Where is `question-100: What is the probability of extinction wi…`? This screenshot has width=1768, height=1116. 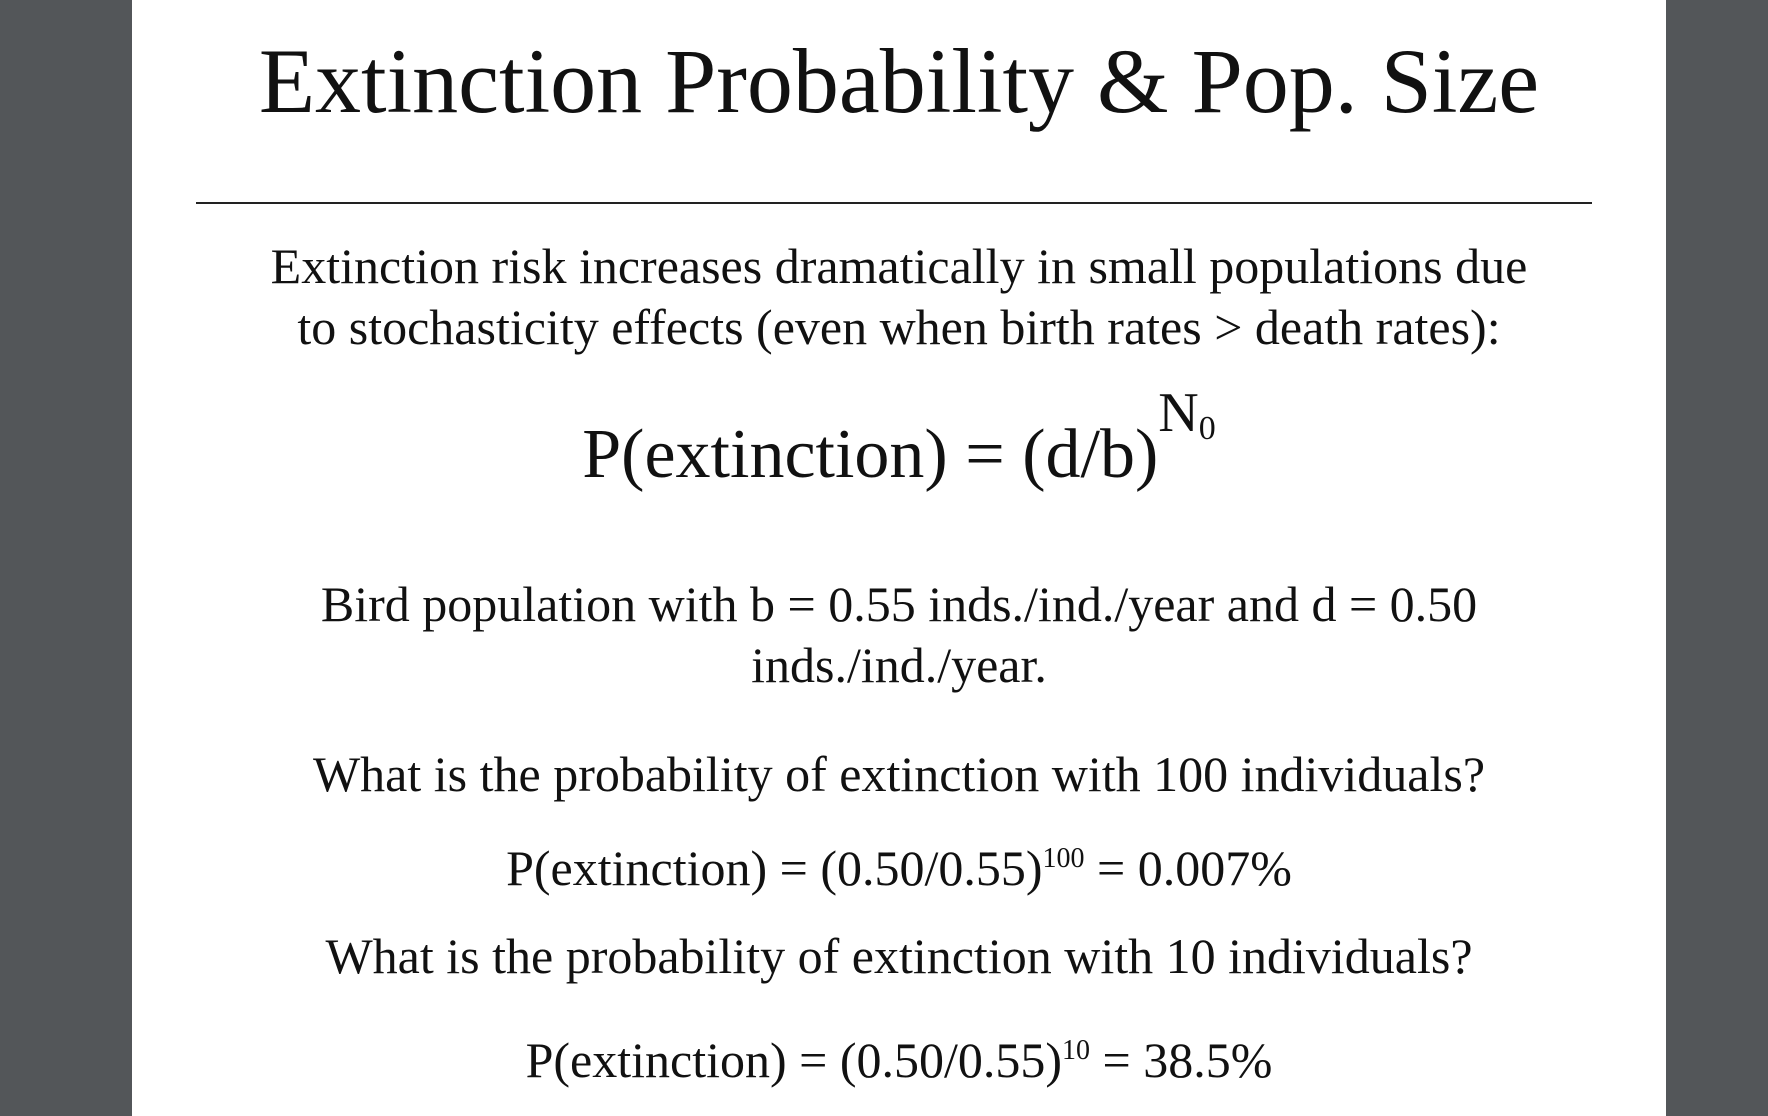
question-100: What is the probability of extinction wi… is located at coordinates (899, 774).